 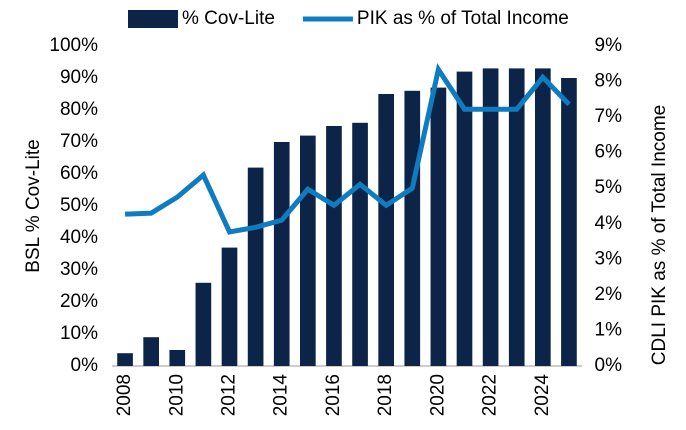 What do you see at coordinates (79, 301) in the screenshot?
I see `y-tick-label: 20%` at bounding box center [79, 301].